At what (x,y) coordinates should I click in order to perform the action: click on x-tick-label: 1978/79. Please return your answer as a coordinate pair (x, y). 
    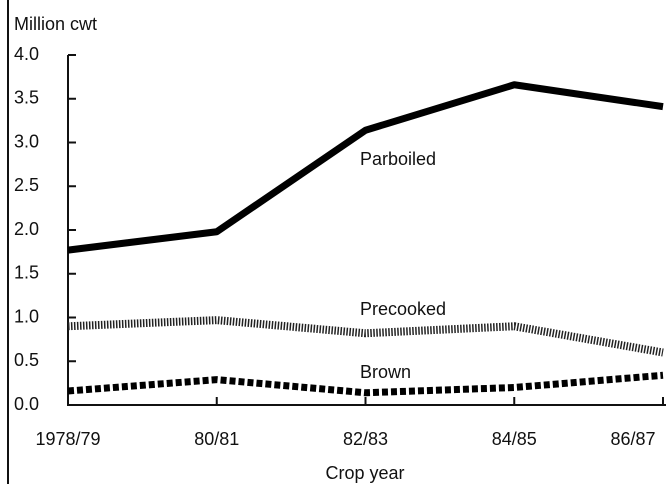
    Looking at the image, I should click on (67, 439).